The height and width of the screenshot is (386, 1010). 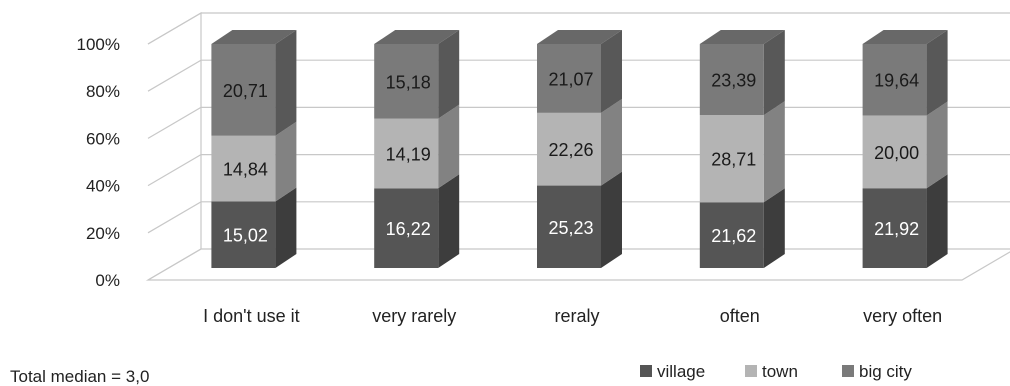 What do you see at coordinates (885, 371) in the screenshot?
I see `legend-label: big city` at bounding box center [885, 371].